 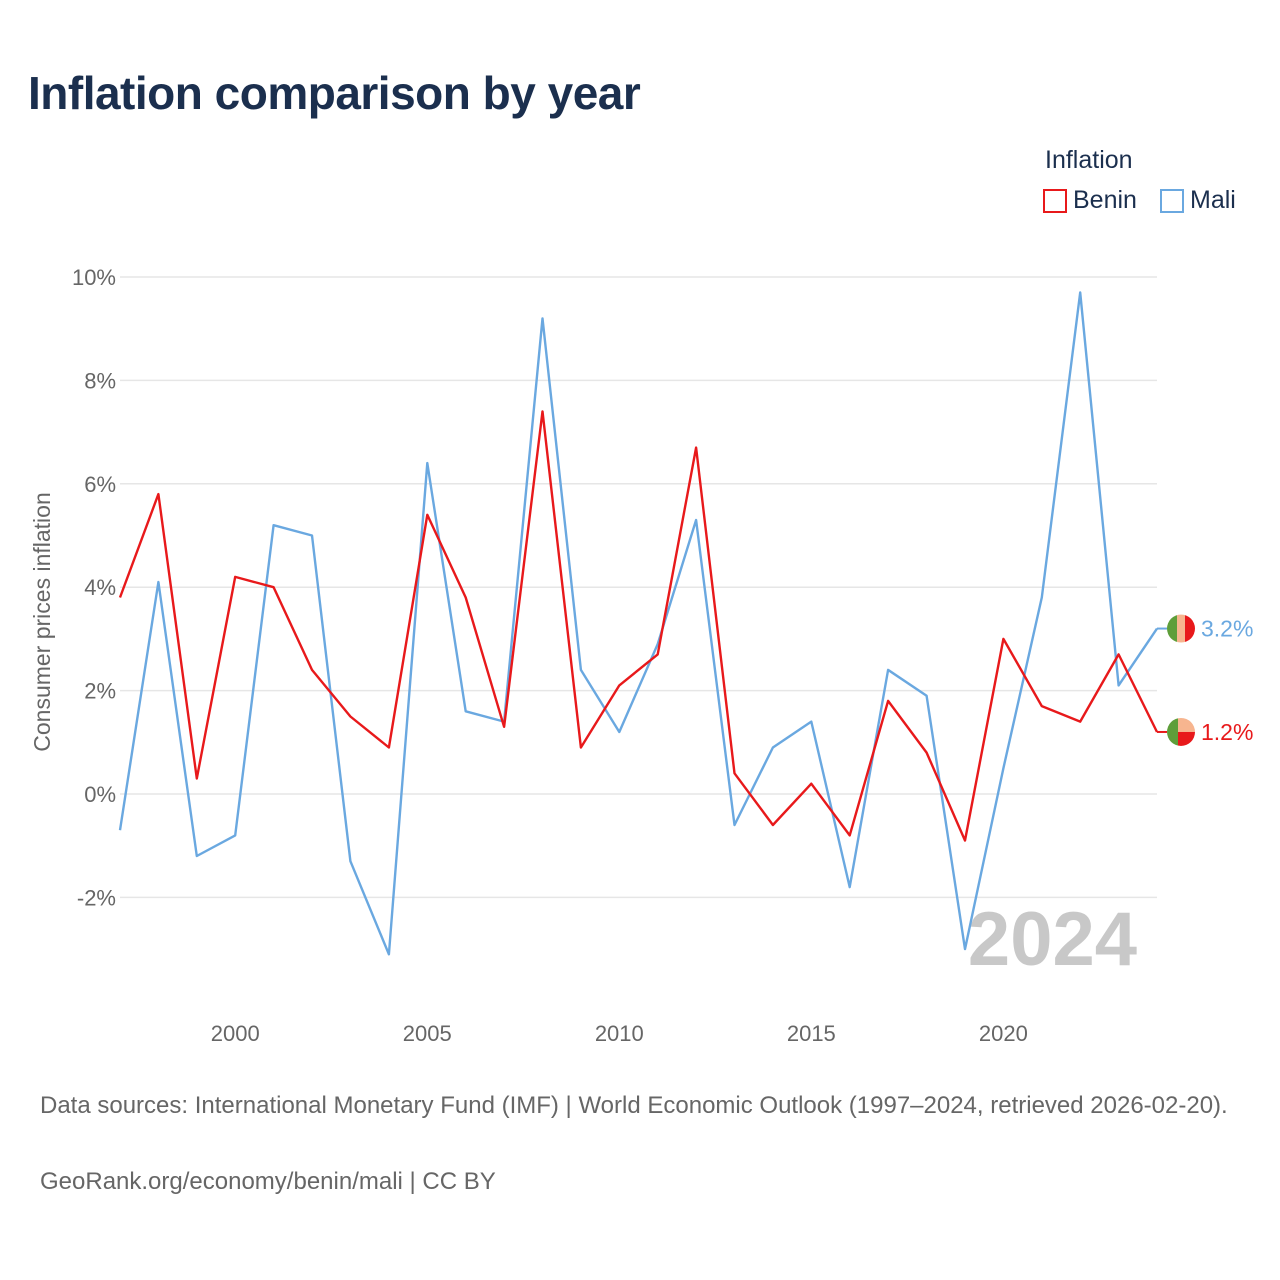 What do you see at coordinates (1227, 732) in the screenshot?
I see `end-value-label-benin: 1.2%` at bounding box center [1227, 732].